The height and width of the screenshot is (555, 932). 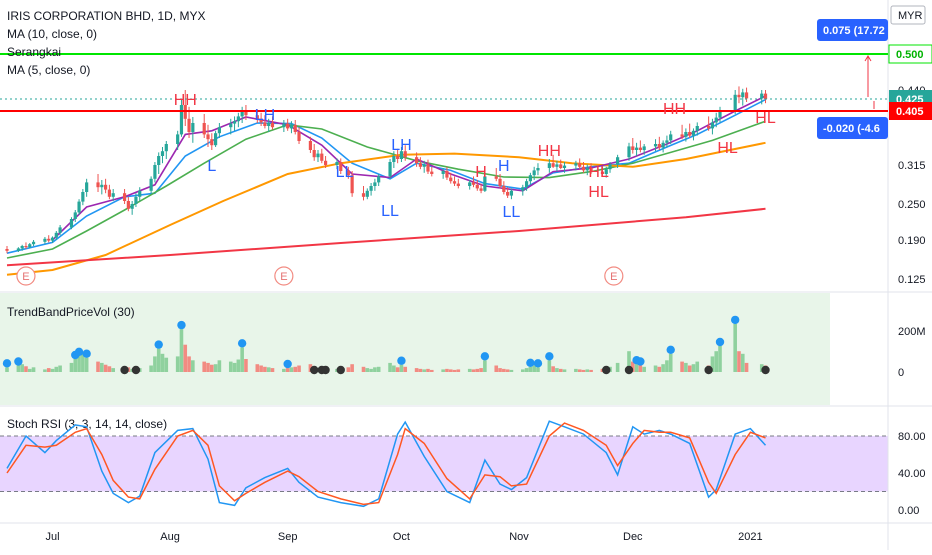 I want to click on x-tick-label: Oct, so click(x=401, y=537).